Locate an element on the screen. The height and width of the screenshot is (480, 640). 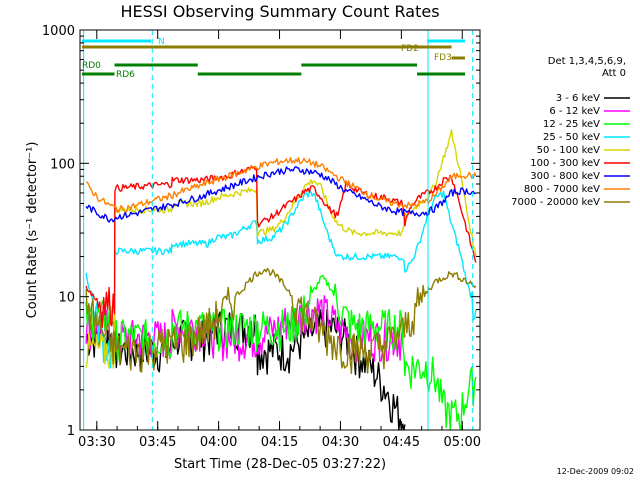
legend-header-line: Att 0 is located at coordinates (614, 73).